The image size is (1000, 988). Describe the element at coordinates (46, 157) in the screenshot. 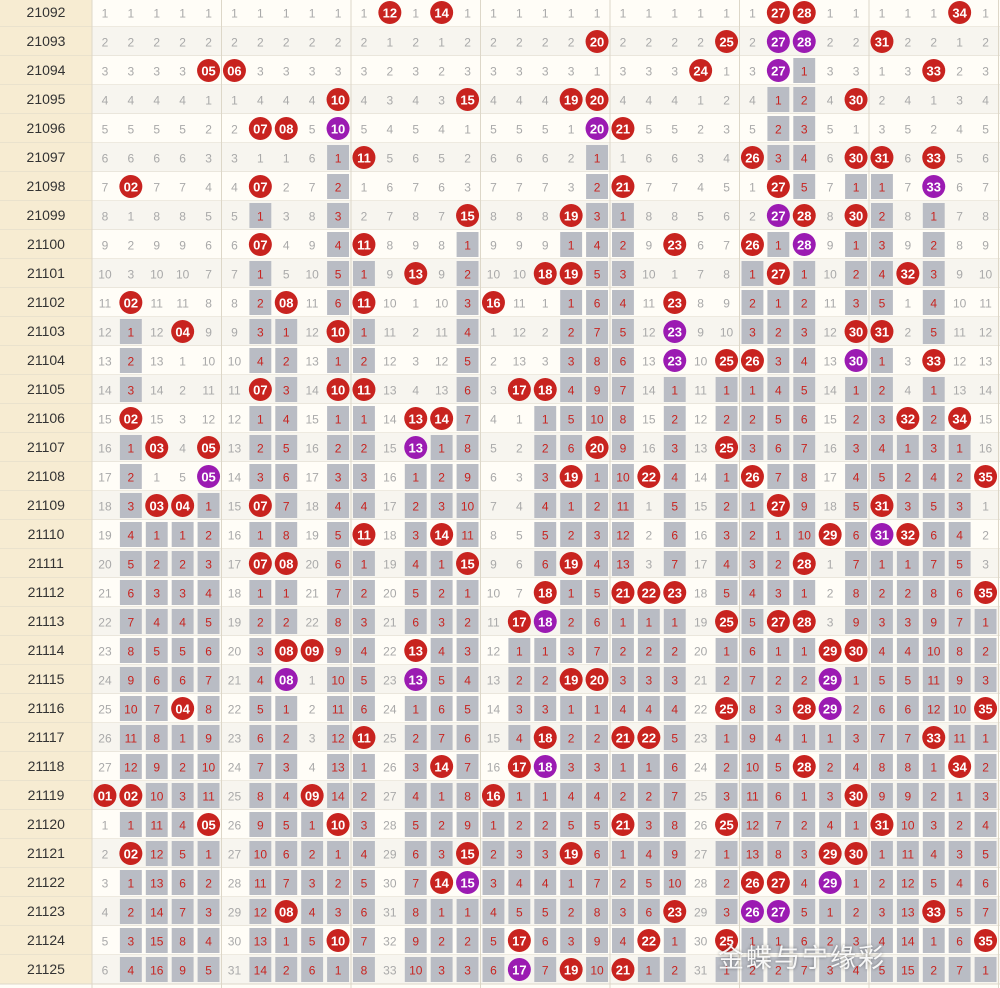

I see `issue-number: 21097` at that location.